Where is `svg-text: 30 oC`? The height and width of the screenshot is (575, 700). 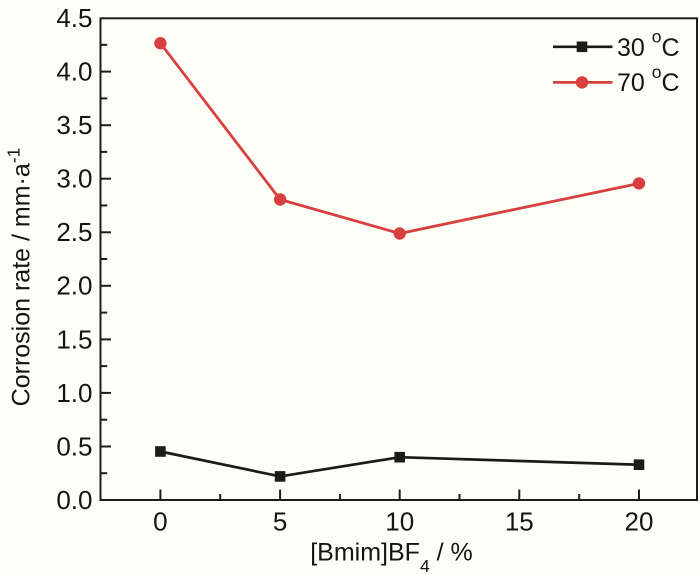
svg-text: 30 oC is located at coordinates (648, 44).